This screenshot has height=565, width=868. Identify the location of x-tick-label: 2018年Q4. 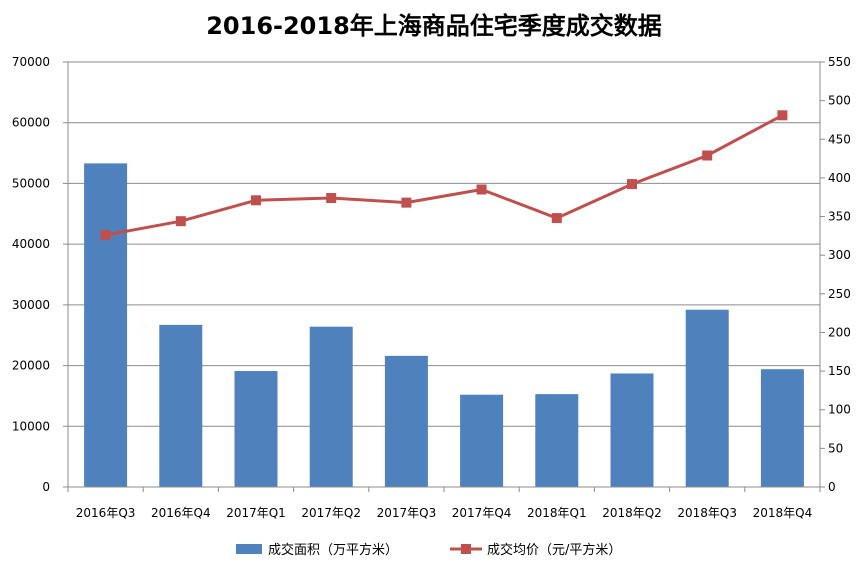
(783, 513).